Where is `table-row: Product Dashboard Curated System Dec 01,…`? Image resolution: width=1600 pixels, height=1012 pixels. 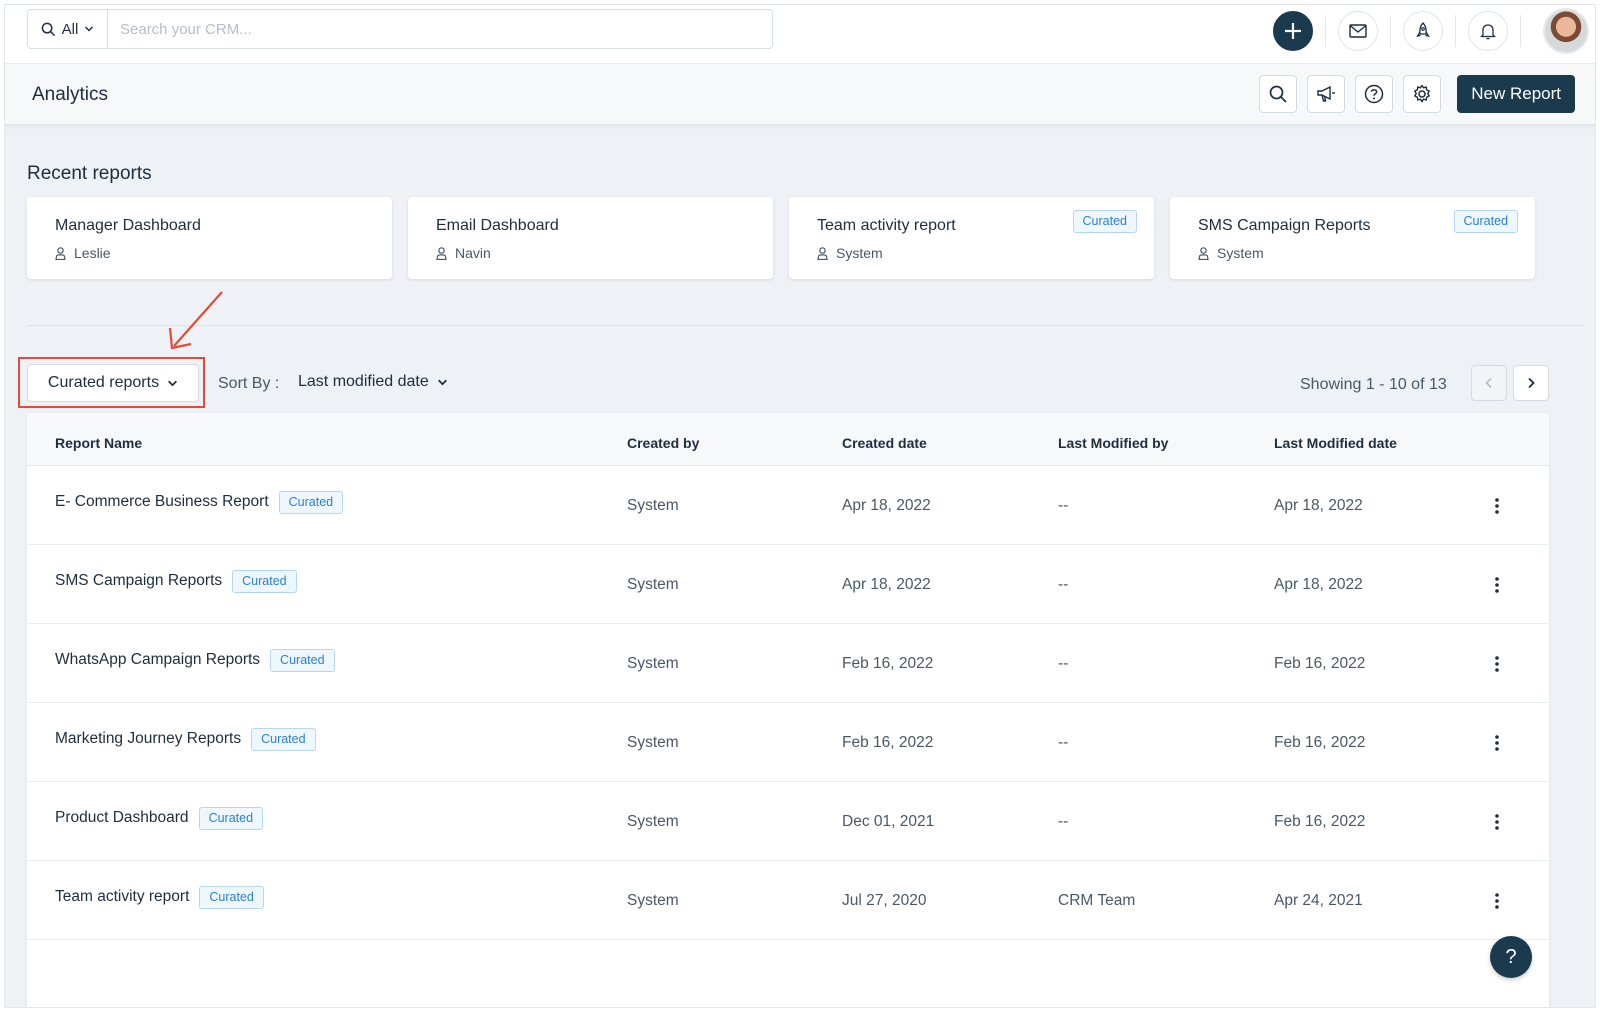 table-row: Product Dashboard Curated System Dec 01,… is located at coordinates (788, 821).